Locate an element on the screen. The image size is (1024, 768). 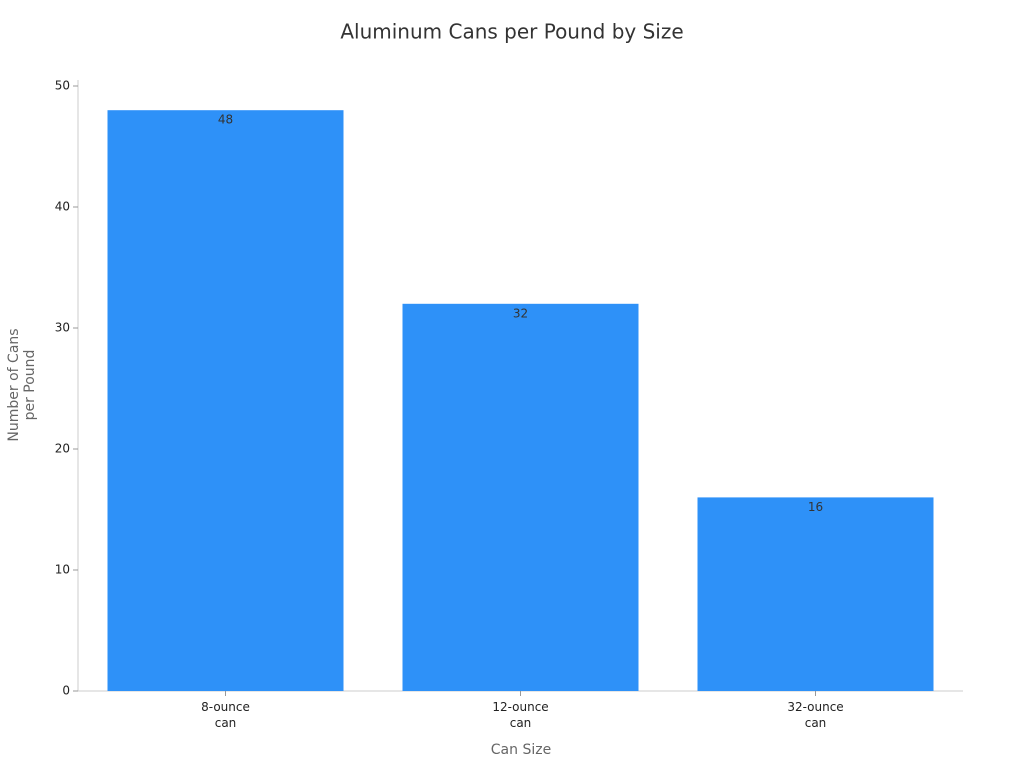
x-tick-label: 12-ounce can is located at coordinates (520, 715).